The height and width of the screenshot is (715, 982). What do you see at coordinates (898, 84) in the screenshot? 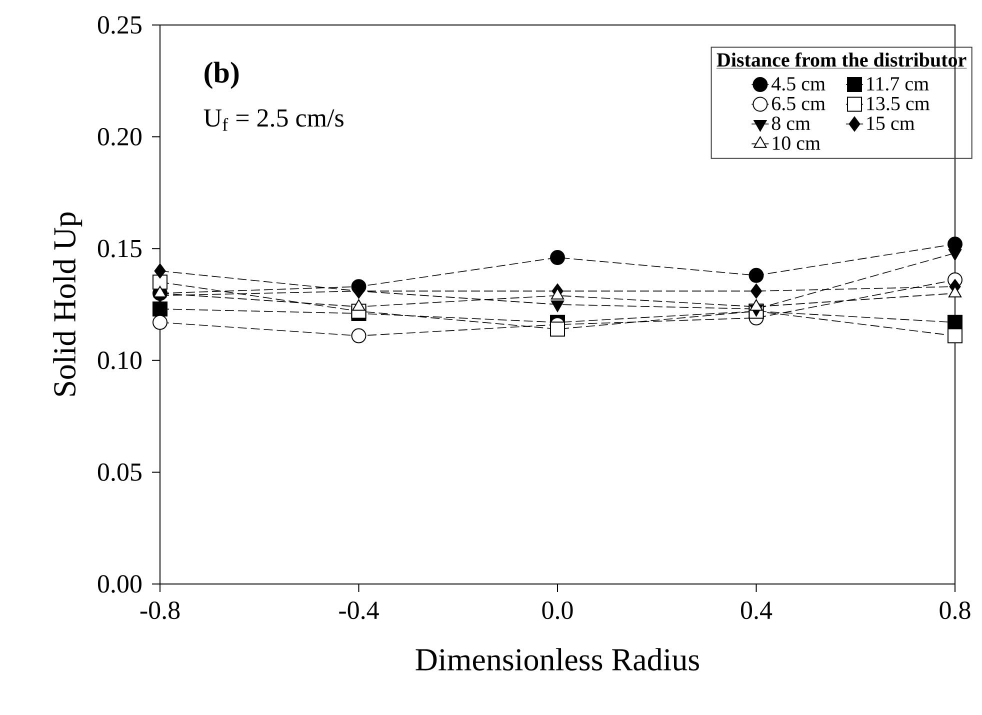
I see `legend-label: 11.7 cm` at bounding box center [898, 84].